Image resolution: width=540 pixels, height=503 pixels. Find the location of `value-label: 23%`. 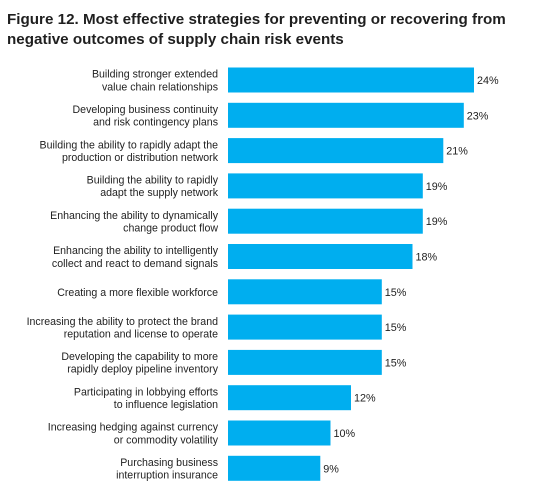

value-label: 23% is located at coordinates (478, 116).